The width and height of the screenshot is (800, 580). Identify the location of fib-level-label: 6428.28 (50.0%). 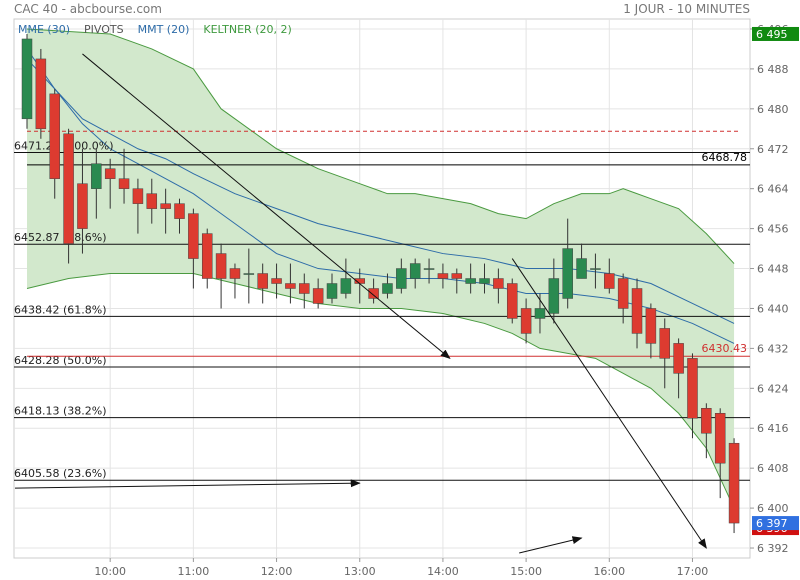
(60, 360).